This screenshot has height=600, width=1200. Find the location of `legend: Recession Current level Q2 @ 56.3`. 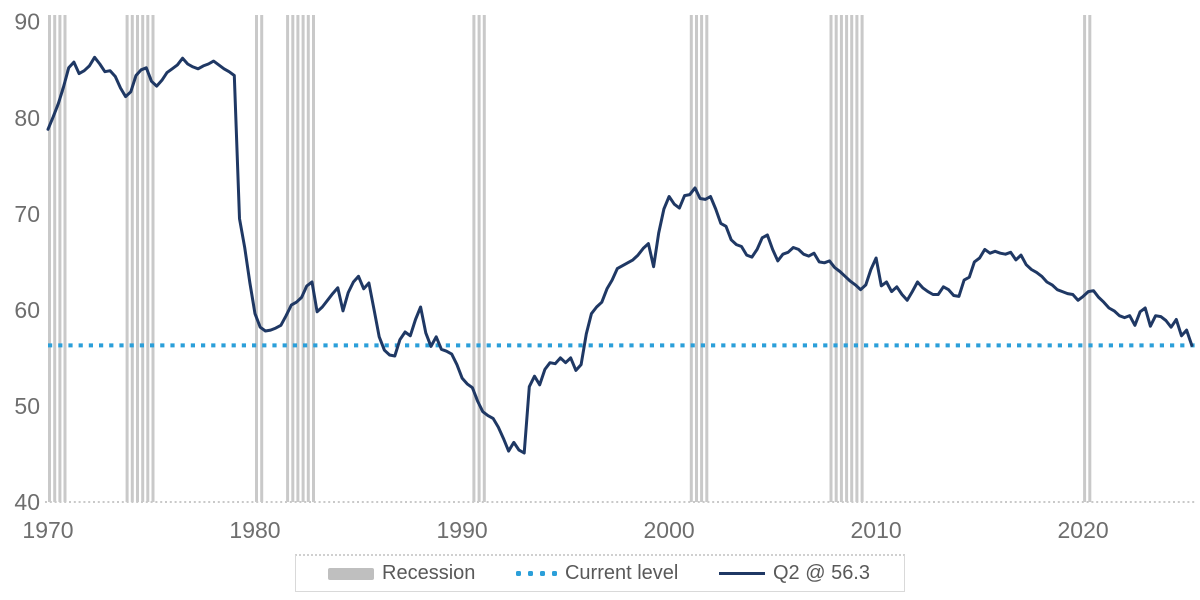

legend: Recession Current level Q2 @ 56.3 is located at coordinates (600, 573).